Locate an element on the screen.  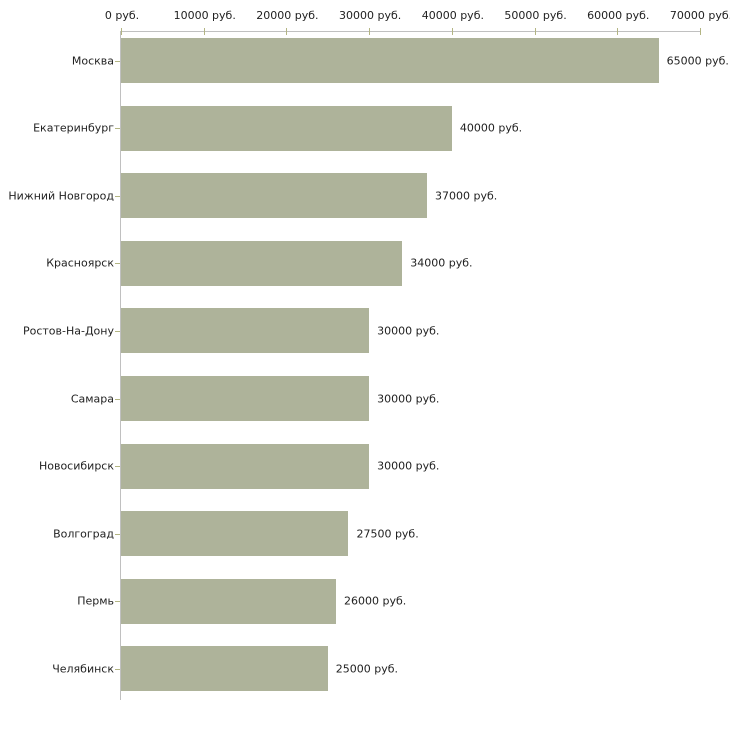
category-label: Новосибирск is located at coordinates (76, 466).